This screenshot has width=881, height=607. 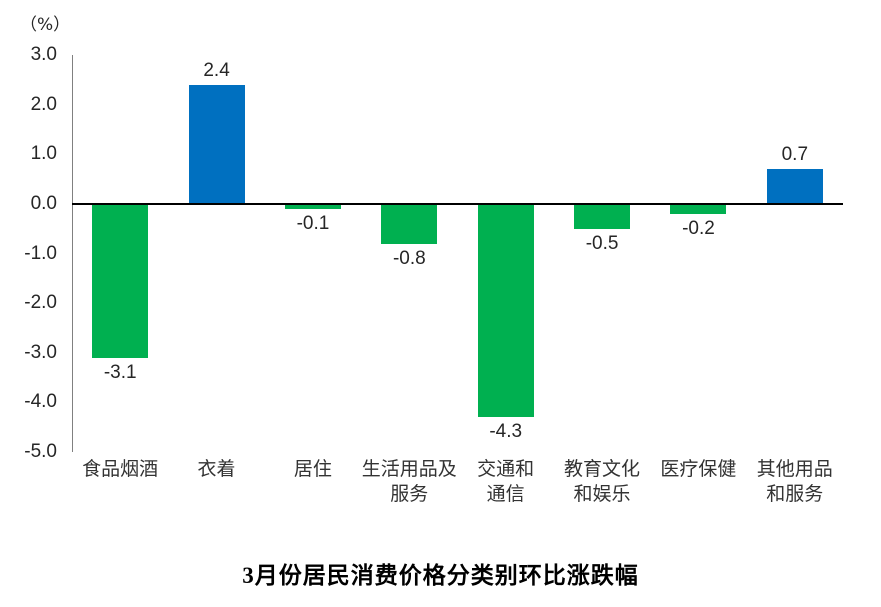 What do you see at coordinates (40, 253) in the screenshot?
I see `y-tick-label: -1.0` at bounding box center [40, 253].